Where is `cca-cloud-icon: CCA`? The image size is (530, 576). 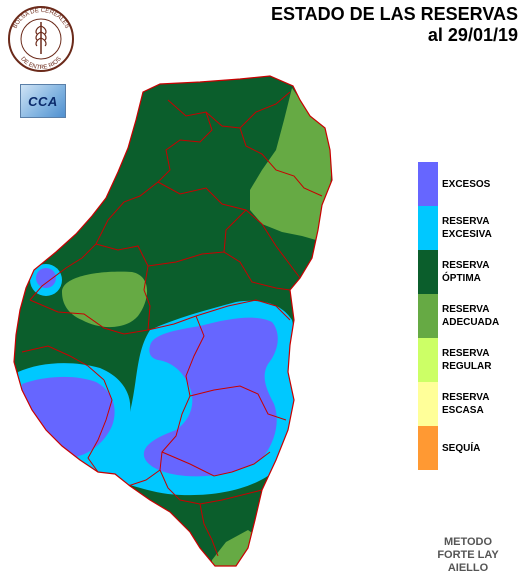 cca-cloud-icon: CCA is located at coordinates (43, 101).